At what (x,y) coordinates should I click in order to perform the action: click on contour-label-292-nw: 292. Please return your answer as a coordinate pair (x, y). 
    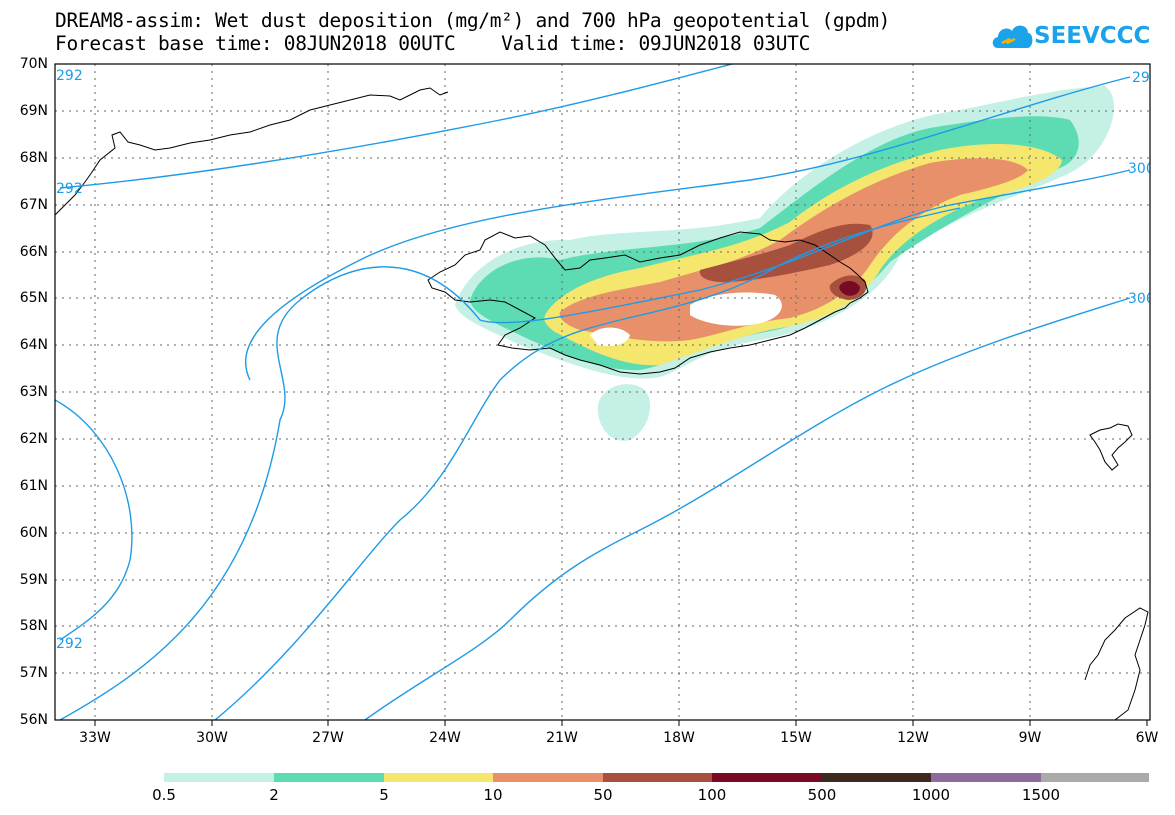
    Looking at the image, I should click on (69, 76).